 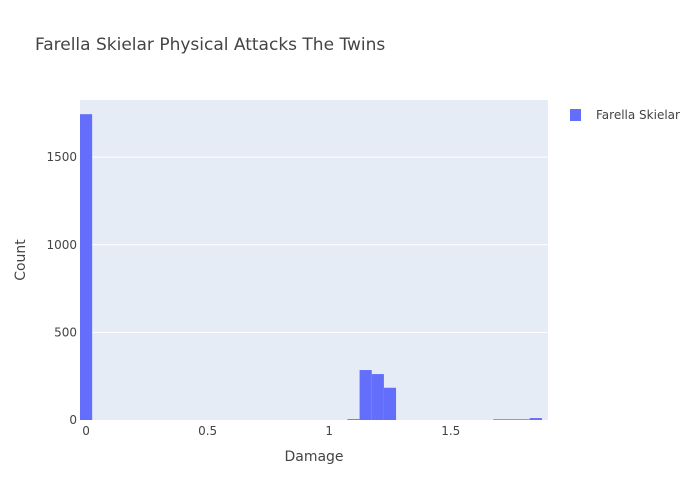 I want to click on x-axis-title: Damage, so click(x=313, y=457).